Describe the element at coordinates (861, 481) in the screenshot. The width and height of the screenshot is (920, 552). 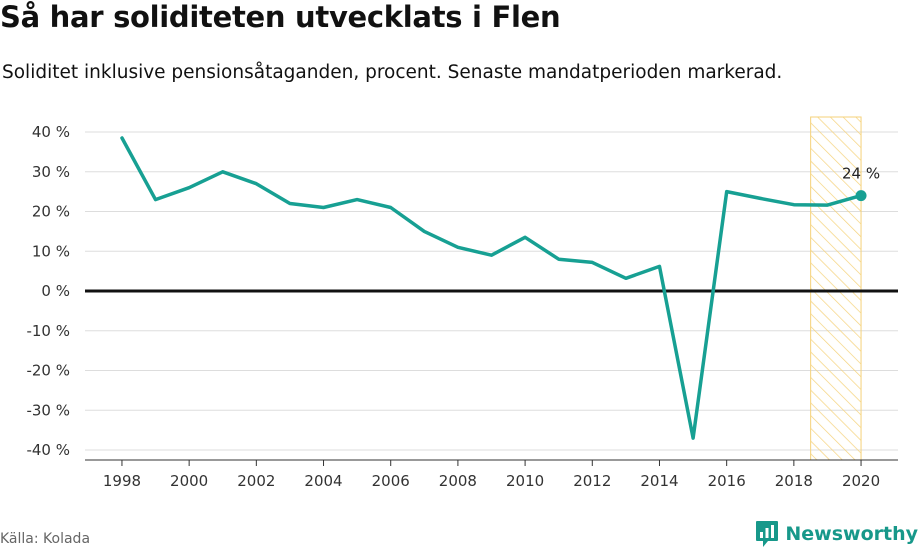
I see `x-tick-label: 2020` at that location.